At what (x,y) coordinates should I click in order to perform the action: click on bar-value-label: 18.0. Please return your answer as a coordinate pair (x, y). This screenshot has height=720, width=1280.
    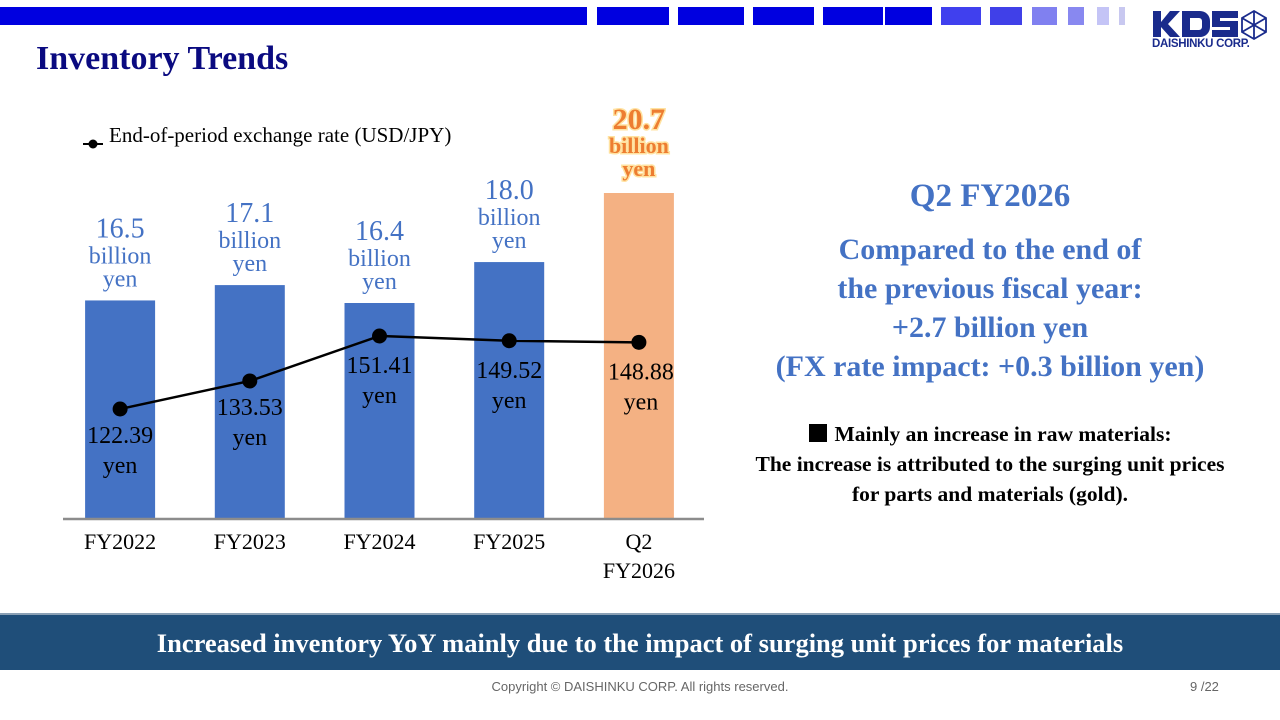
    Looking at the image, I should click on (509, 190).